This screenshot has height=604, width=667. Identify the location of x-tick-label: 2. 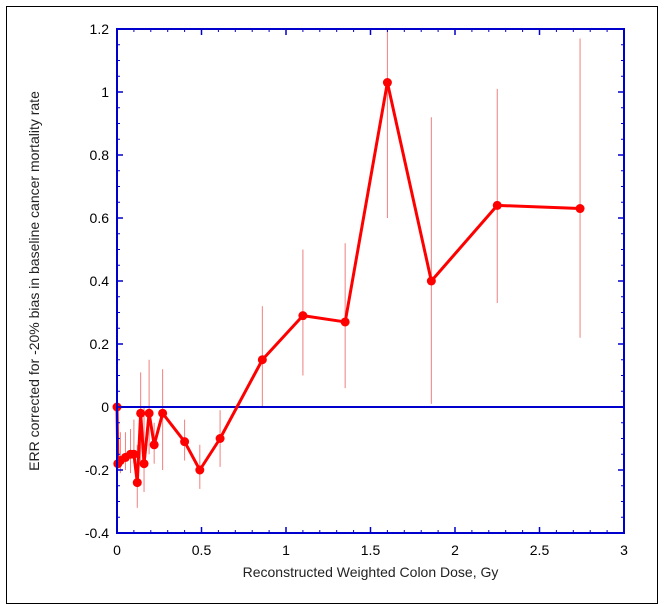
(455, 550).